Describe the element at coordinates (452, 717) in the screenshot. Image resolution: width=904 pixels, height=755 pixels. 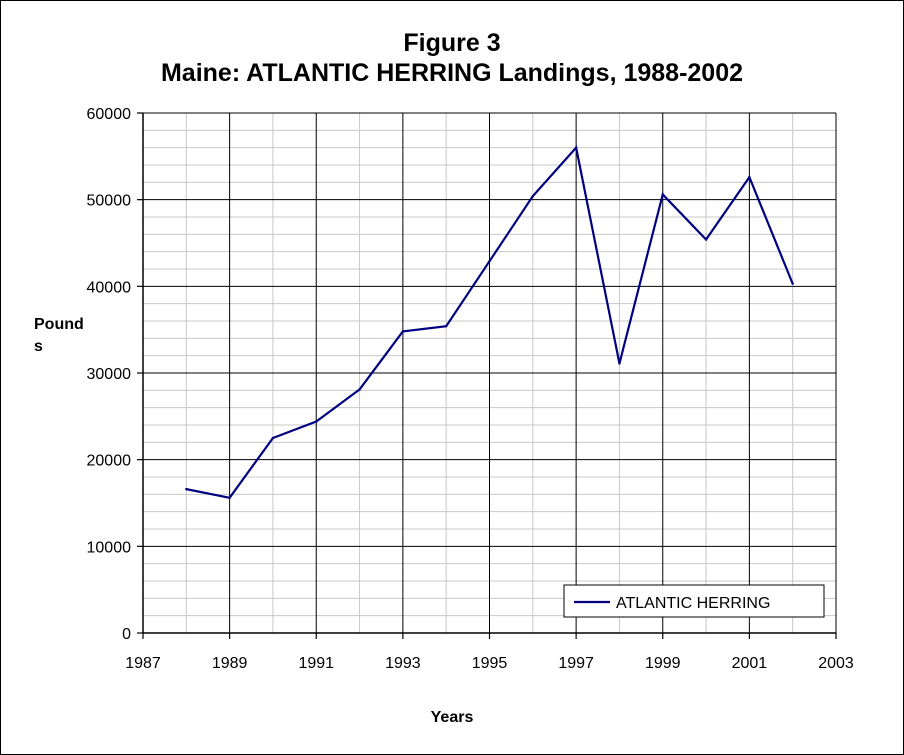
I see `x-axis-label: Years` at that location.